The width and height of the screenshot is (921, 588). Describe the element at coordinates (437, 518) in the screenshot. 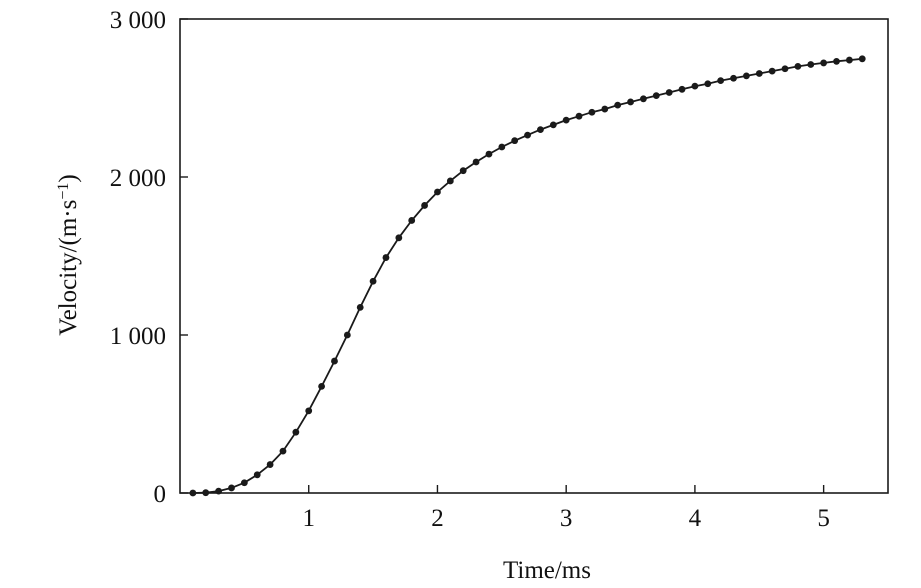

I see `x-tick-label: 2` at that location.